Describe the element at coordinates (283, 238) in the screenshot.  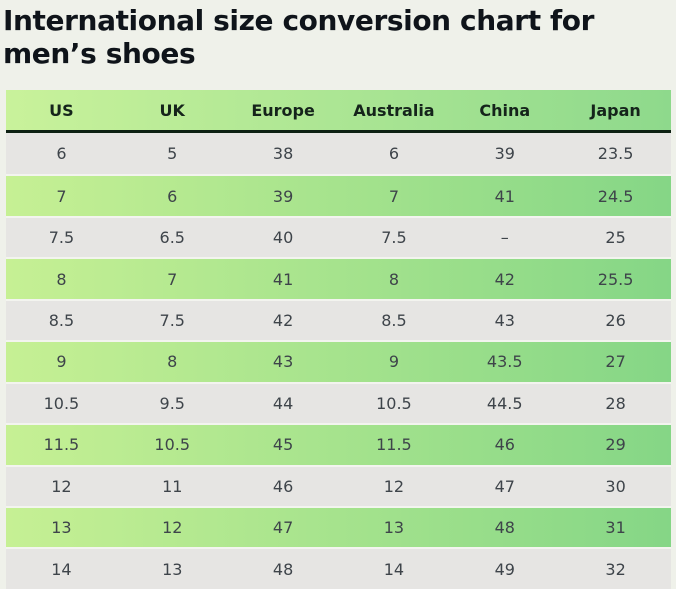
I see `size-cell: 40` at that location.